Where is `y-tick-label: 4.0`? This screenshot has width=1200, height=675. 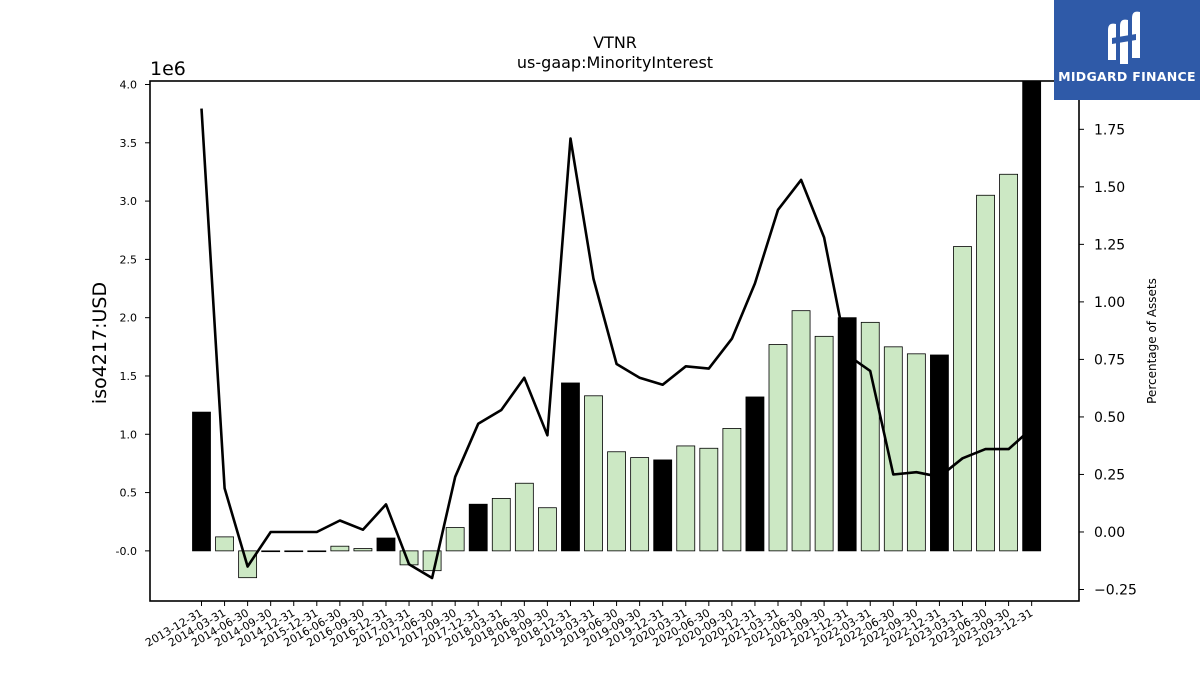
y-tick-label: 4.0 is located at coordinates (129, 84).